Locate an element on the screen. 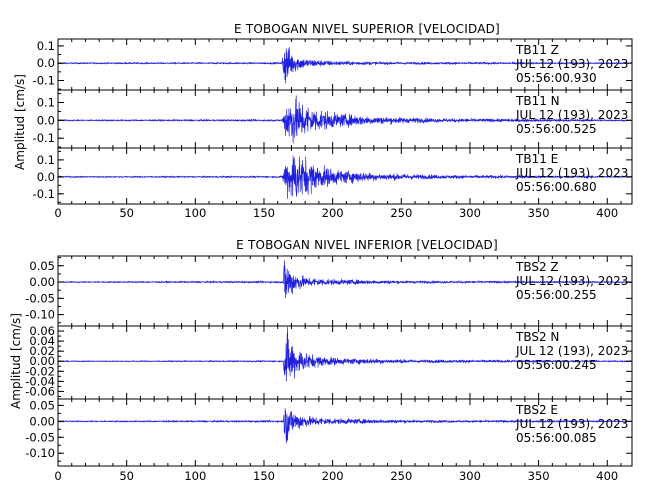  y-tick-label: -0.02 is located at coordinates (40, 371).